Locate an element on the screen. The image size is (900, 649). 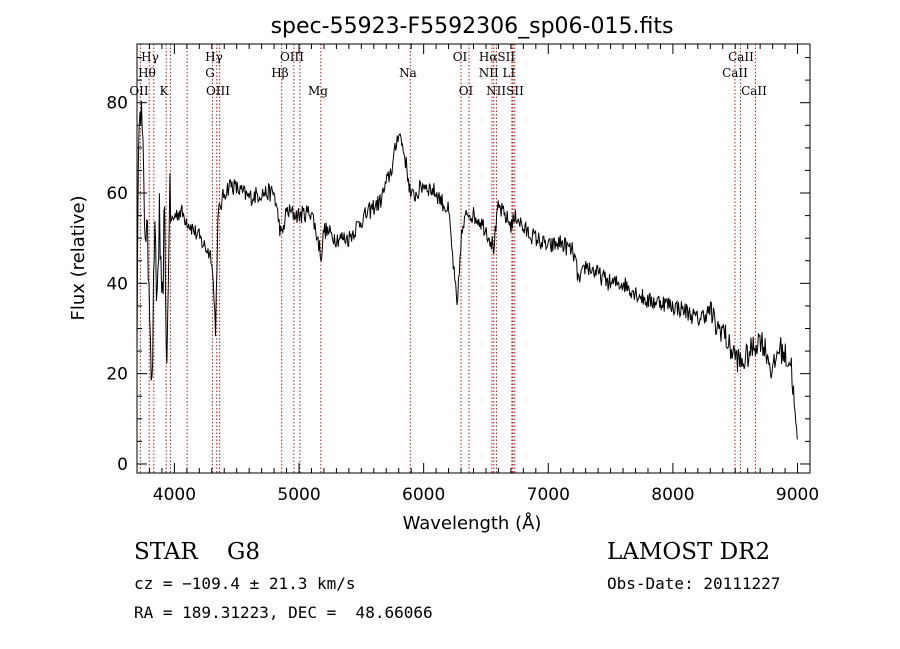
line-label: G is located at coordinates (210, 73).